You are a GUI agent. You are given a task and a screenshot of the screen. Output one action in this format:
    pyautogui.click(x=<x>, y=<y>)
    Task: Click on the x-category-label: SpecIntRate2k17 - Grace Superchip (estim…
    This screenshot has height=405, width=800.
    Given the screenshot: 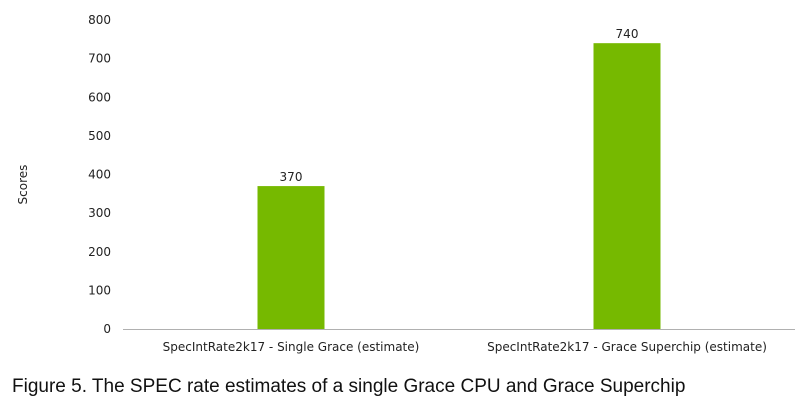 What is the action you would take?
    pyautogui.click(x=627, y=347)
    